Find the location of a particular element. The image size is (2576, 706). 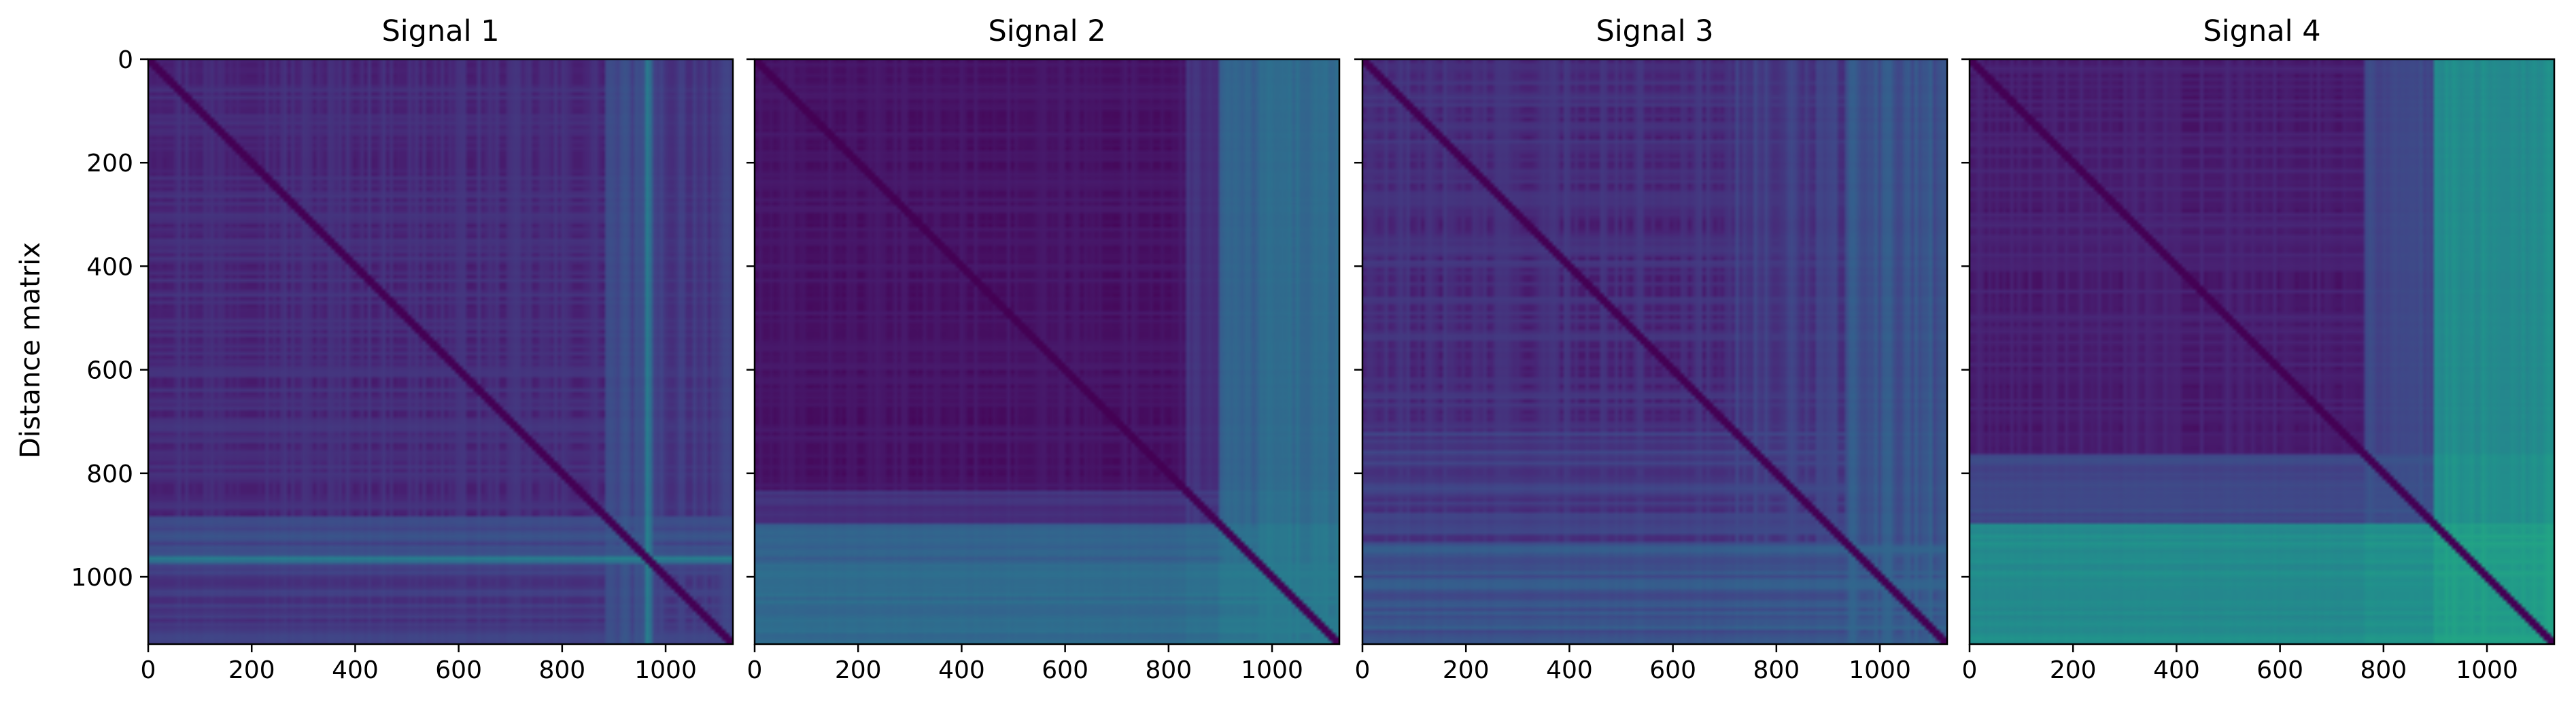

ytick-label: 0 is located at coordinates (125, 60).